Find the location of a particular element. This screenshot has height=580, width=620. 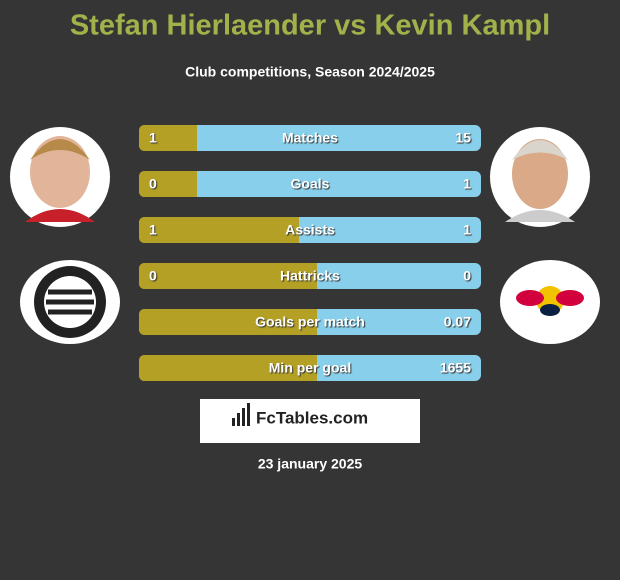

subtitle: Club competitions, Season 2024/2025 is located at coordinates (310, 72).